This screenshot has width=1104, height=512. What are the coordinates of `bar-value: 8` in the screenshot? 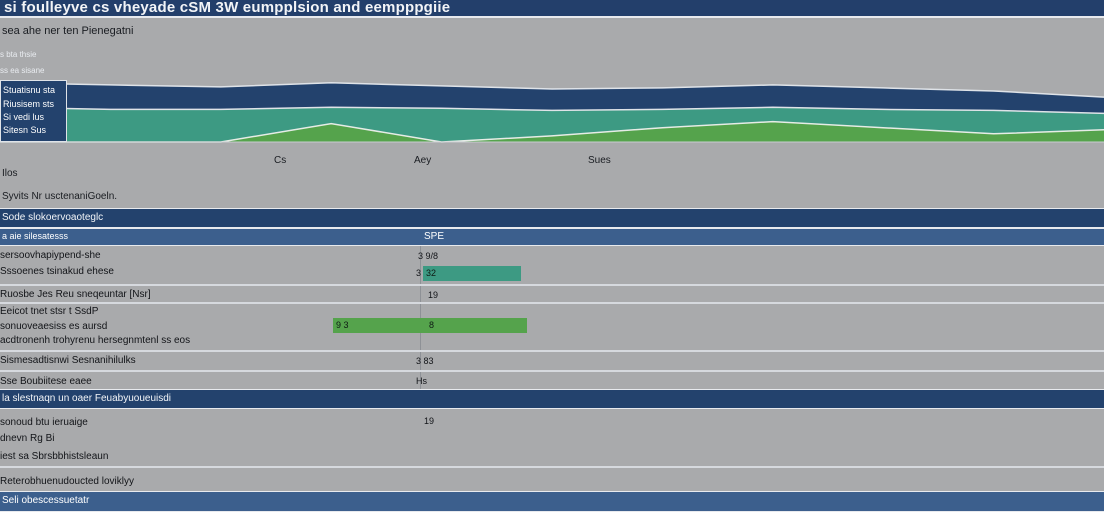 It's located at (432, 325).